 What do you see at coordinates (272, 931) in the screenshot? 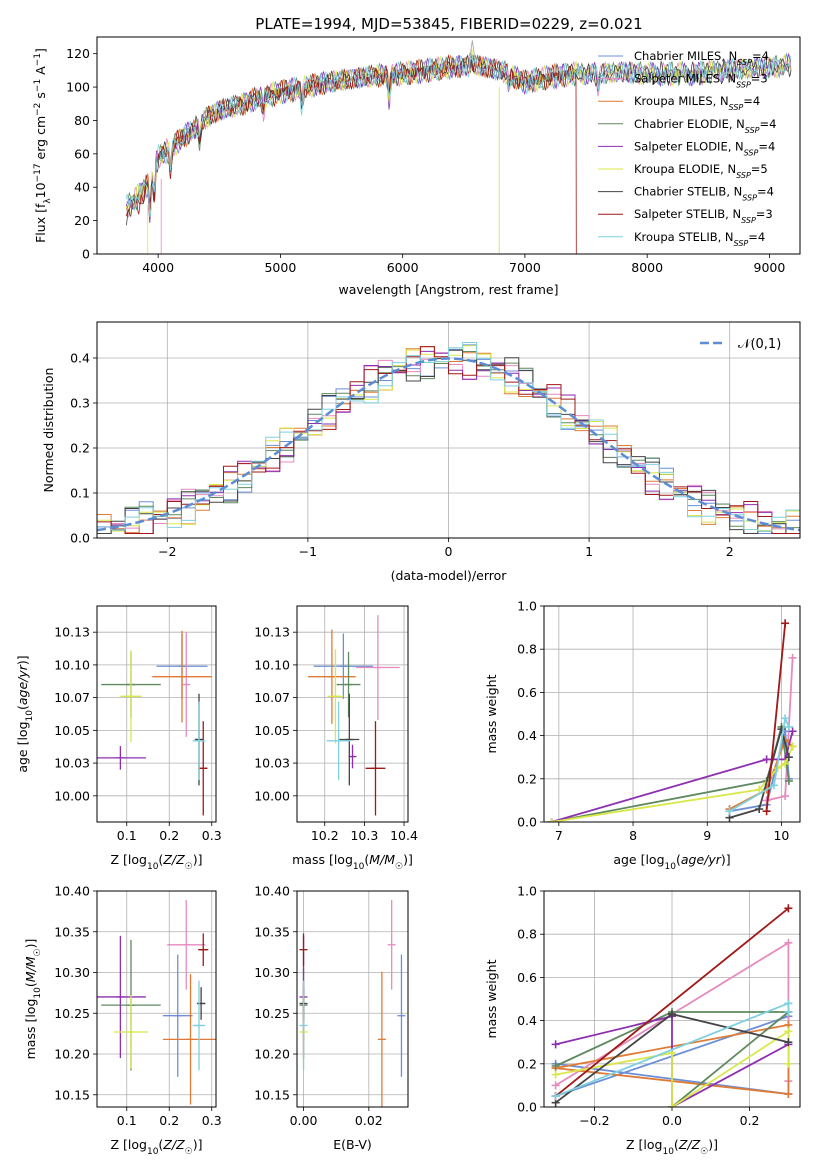
I see `y-tick-label: 10.35` at bounding box center [272, 931].